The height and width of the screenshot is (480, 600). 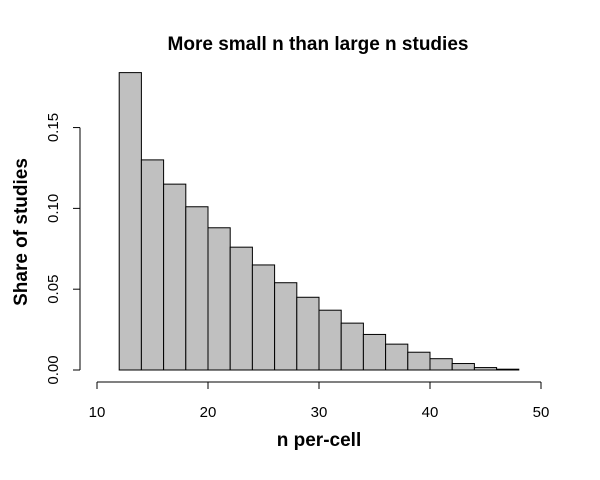 I want to click on x-tick-label: 40, so click(x=430, y=412).